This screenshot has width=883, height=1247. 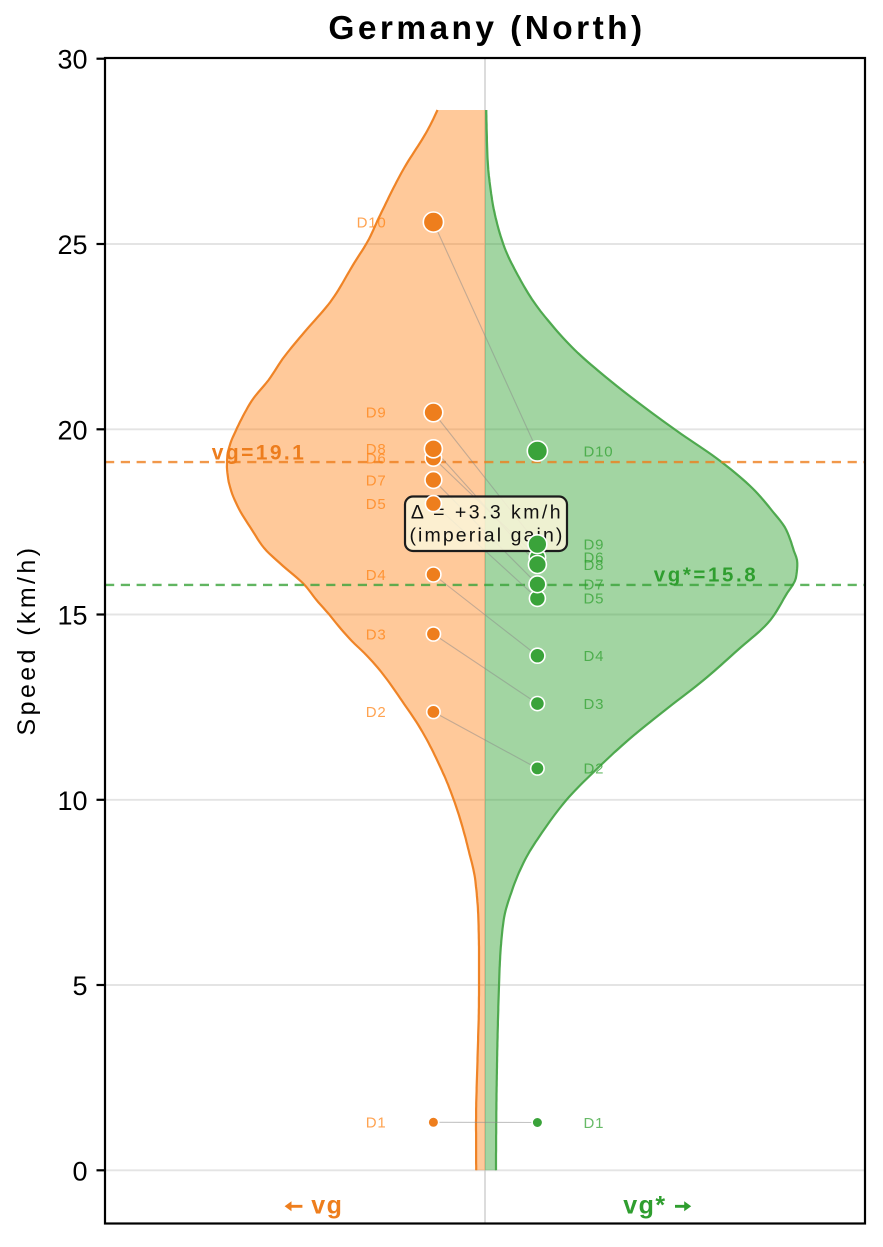 I want to click on svg-text: vg*=15.8, so click(x=706, y=575).